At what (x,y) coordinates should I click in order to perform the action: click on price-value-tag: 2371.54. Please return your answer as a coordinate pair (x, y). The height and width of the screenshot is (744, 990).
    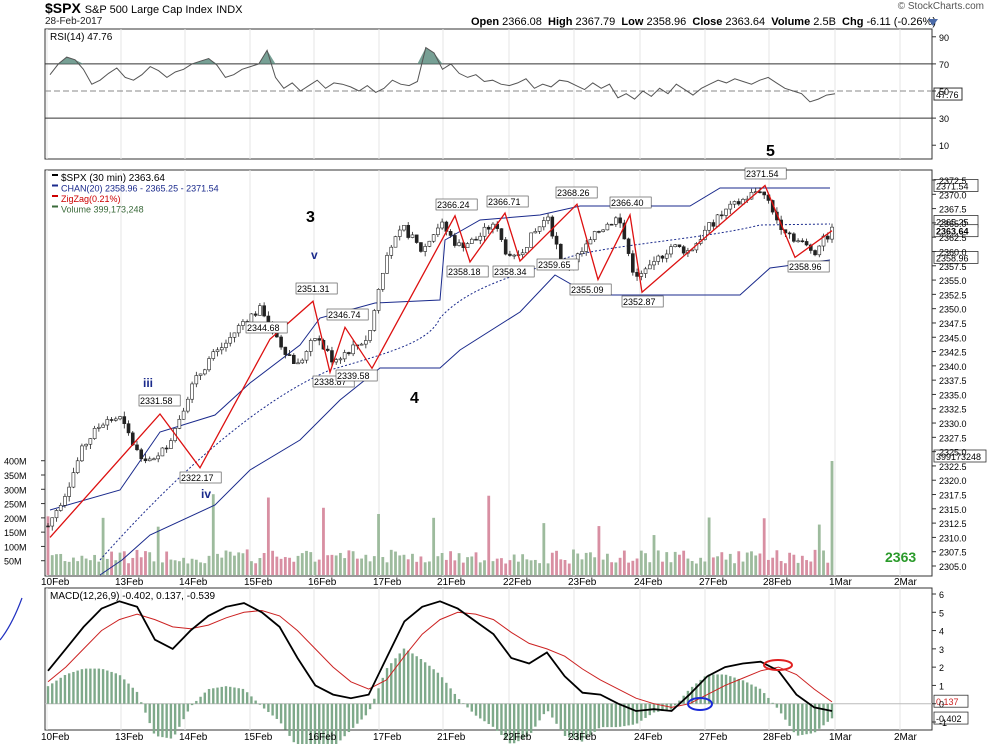
    Looking at the image, I should click on (952, 186).